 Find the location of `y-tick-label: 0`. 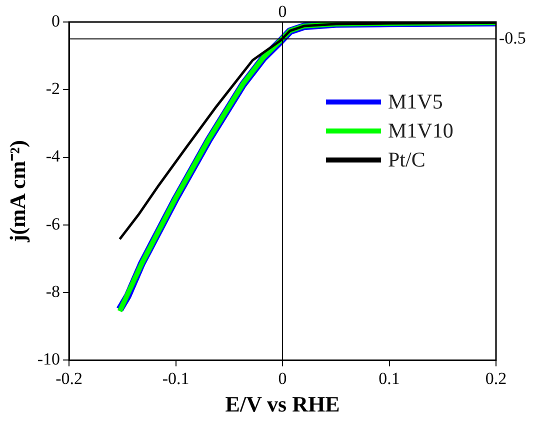

y-tick-label: 0 is located at coordinates (56, 20).